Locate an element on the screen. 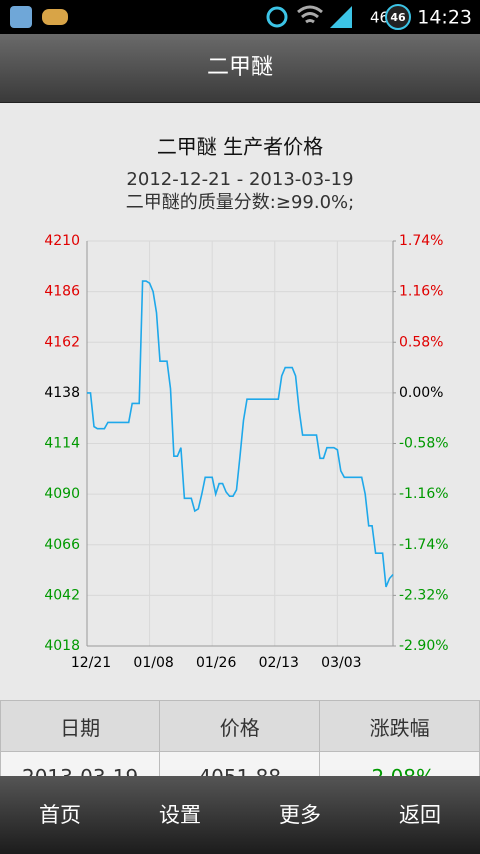 The image size is (480, 854). x-tick-label: 01/08 is located at coordinates (153, 663).